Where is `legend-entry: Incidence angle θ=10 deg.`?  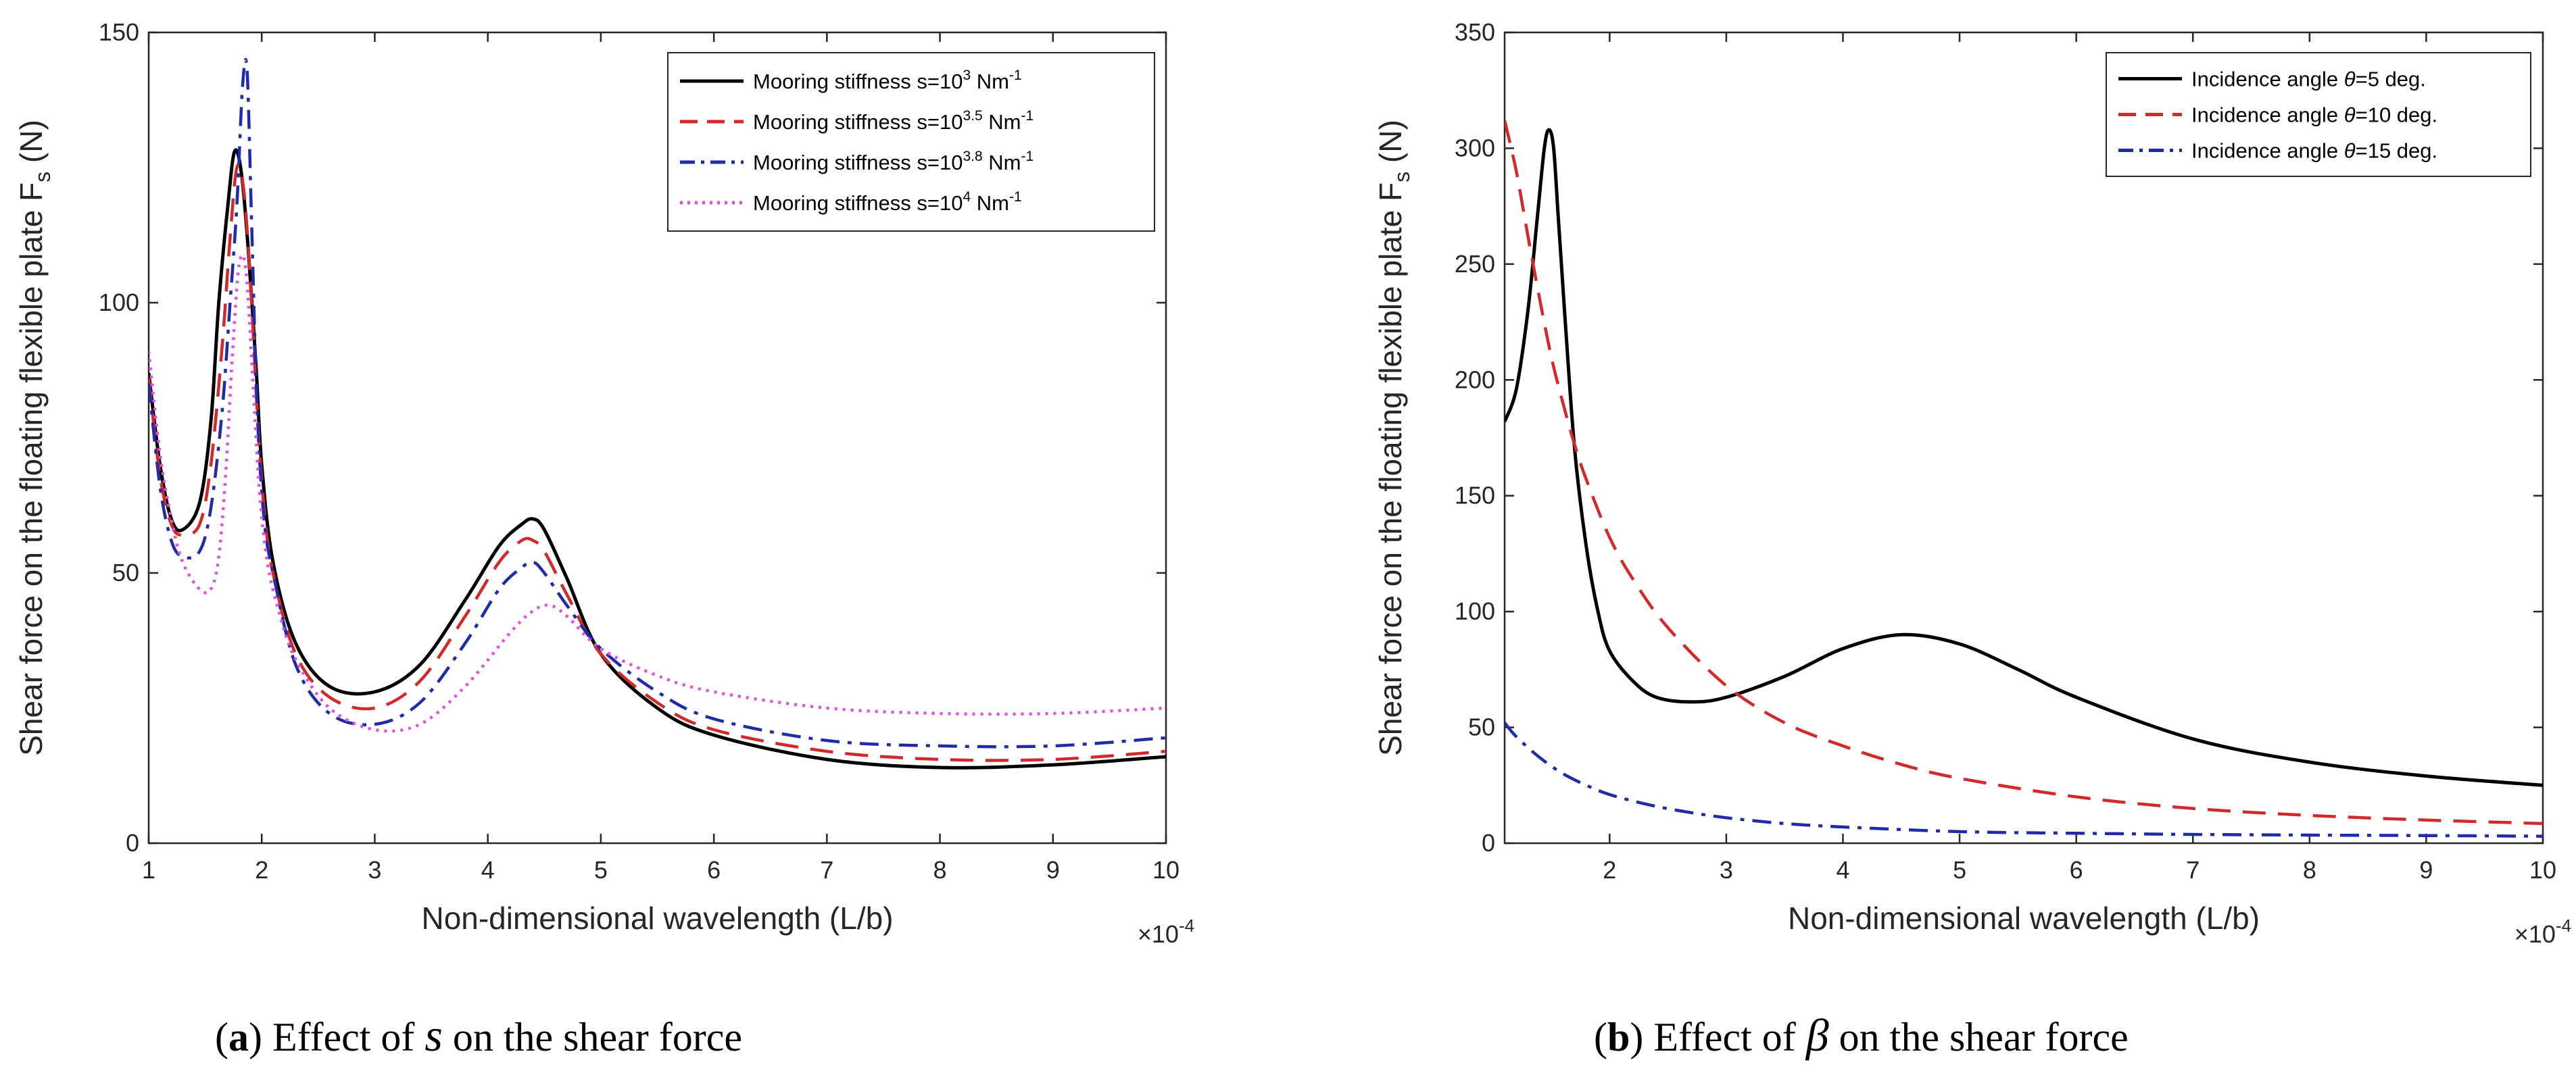 legend-entry: Incidence angle θ=10 deg. is located at coordinates (2314, 115).